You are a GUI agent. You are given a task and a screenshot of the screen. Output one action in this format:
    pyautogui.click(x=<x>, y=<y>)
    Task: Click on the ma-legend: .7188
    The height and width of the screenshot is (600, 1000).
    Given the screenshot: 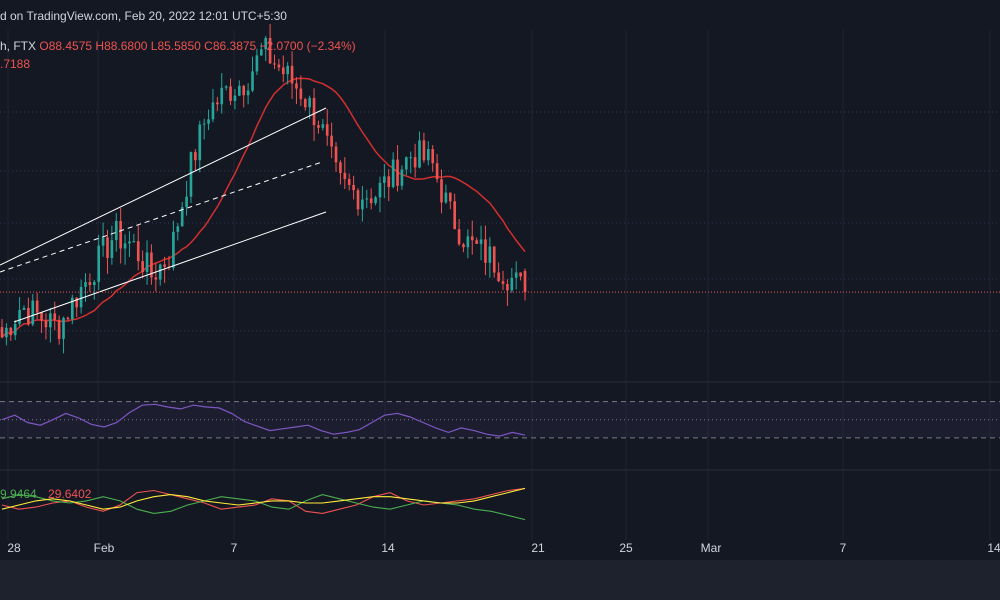 What is the action you would take?
    pyautogui.click(x=15, y=64)
    